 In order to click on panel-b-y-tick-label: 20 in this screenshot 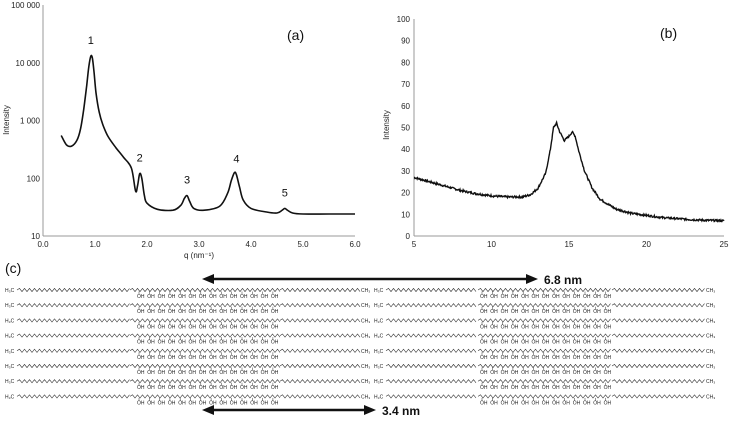, I will do `click(405, 193)`.